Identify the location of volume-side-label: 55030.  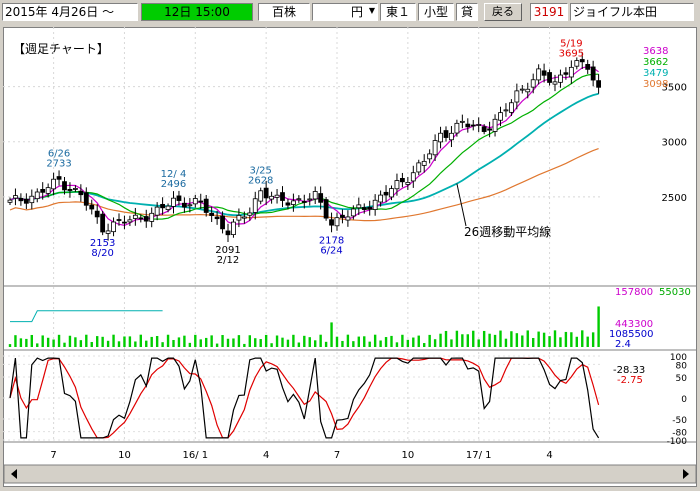
(675, 292).